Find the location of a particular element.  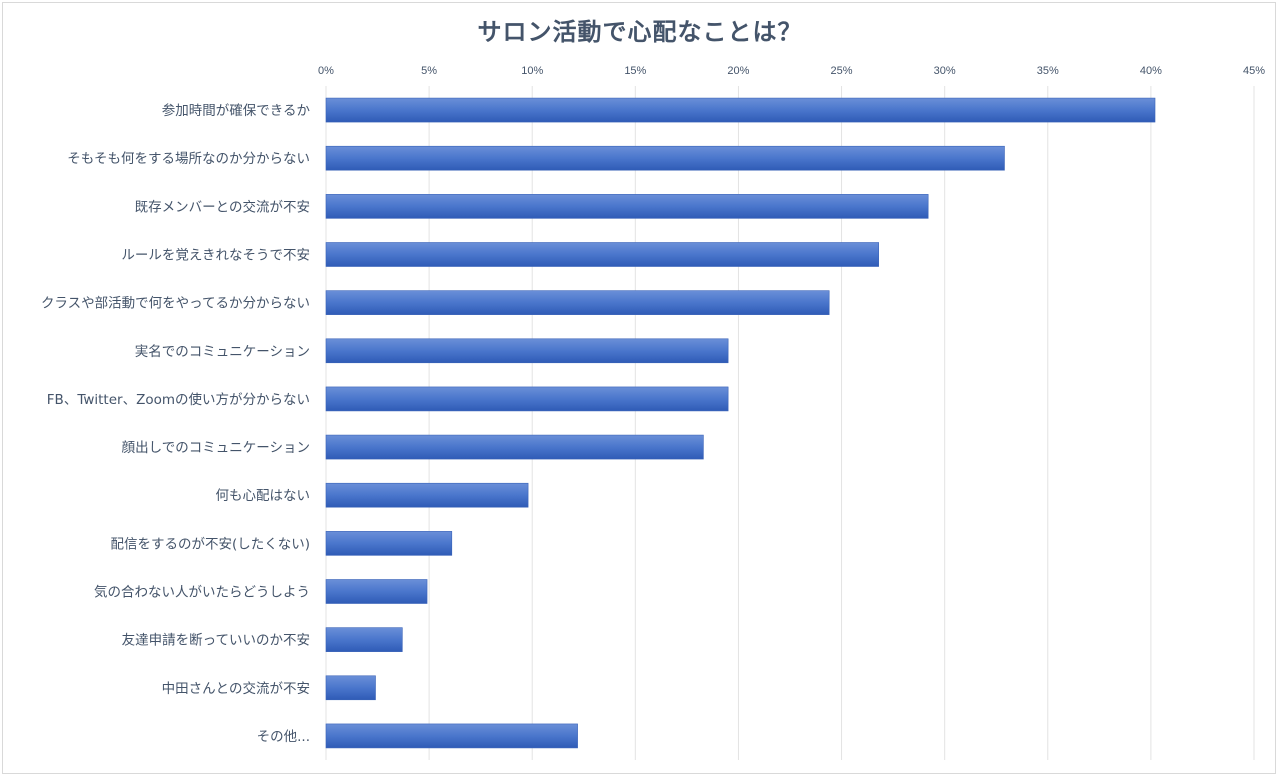

x-tick-label: 0% is located at coordinates (326, 71).